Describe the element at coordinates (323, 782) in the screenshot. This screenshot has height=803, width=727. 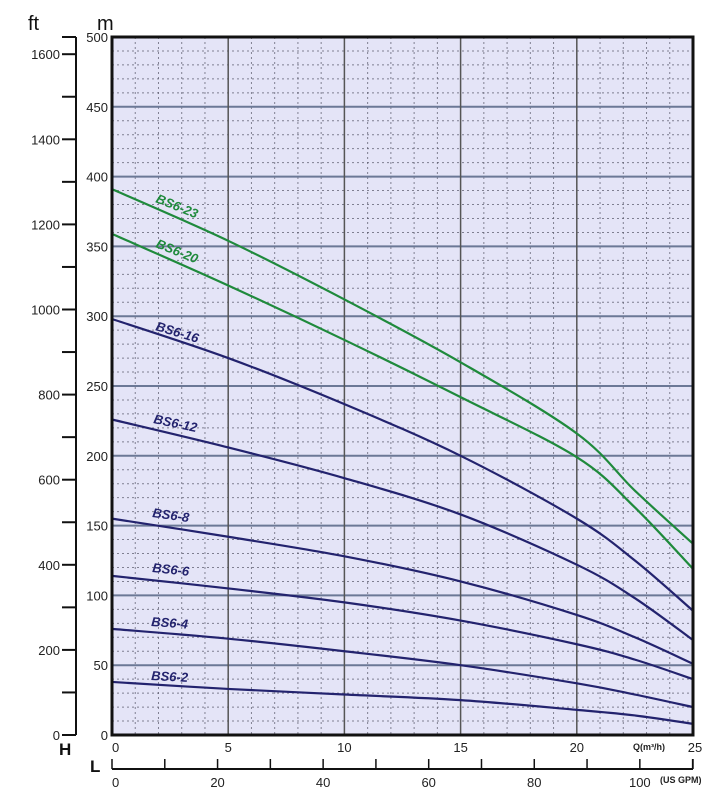
I see `gpm-tick-label: 40` at that location.